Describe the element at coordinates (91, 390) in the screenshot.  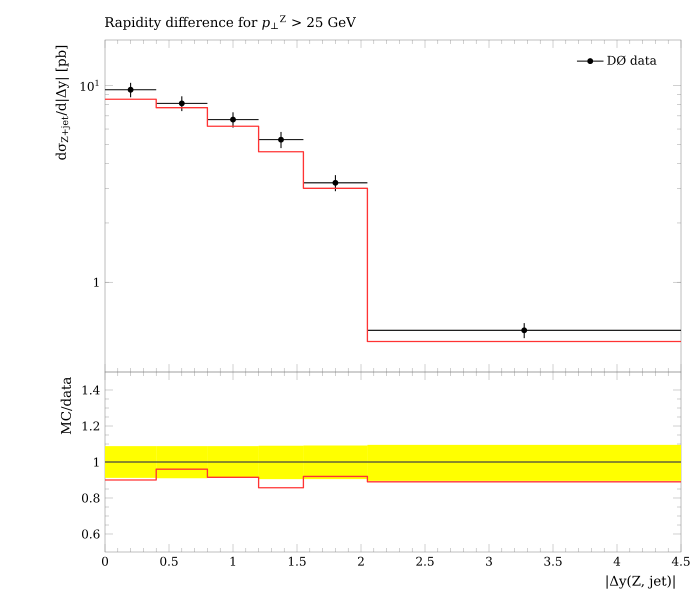
I see `y-tick-label: 1.4` at that location.